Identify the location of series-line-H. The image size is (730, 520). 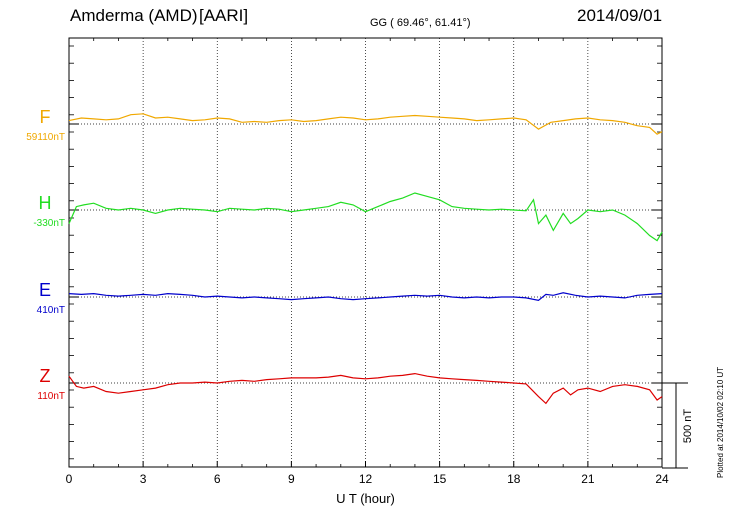
(365, 217).